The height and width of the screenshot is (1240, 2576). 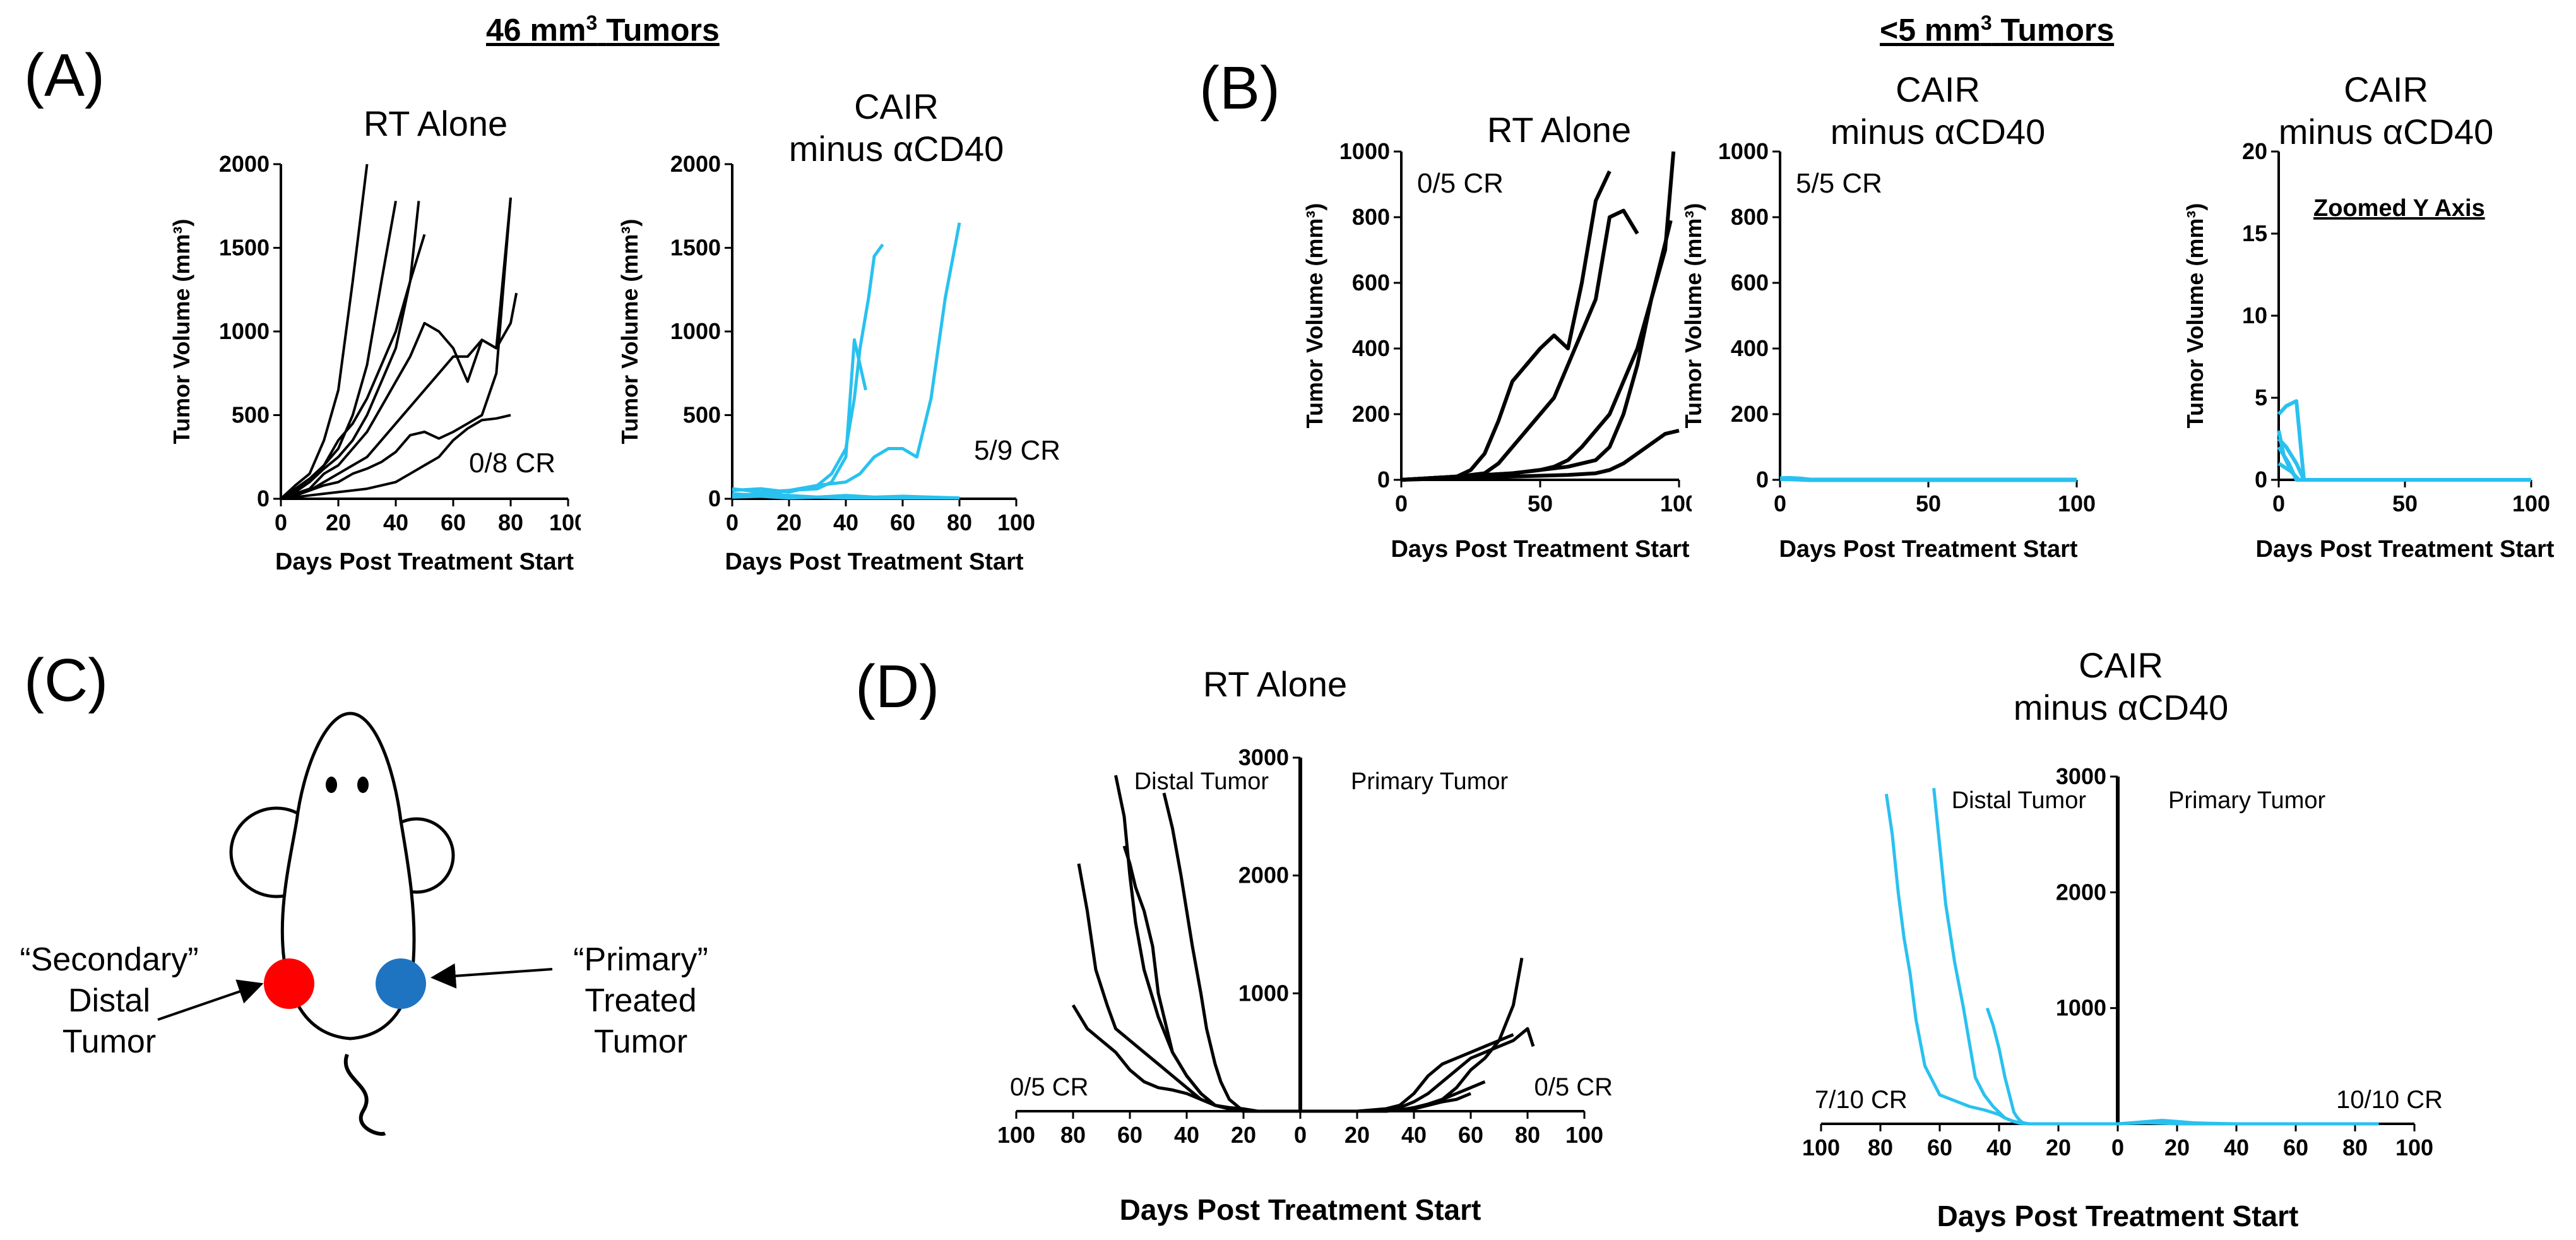 I want to click on x-tick-label: 80, so click(x=1073, y=1135).